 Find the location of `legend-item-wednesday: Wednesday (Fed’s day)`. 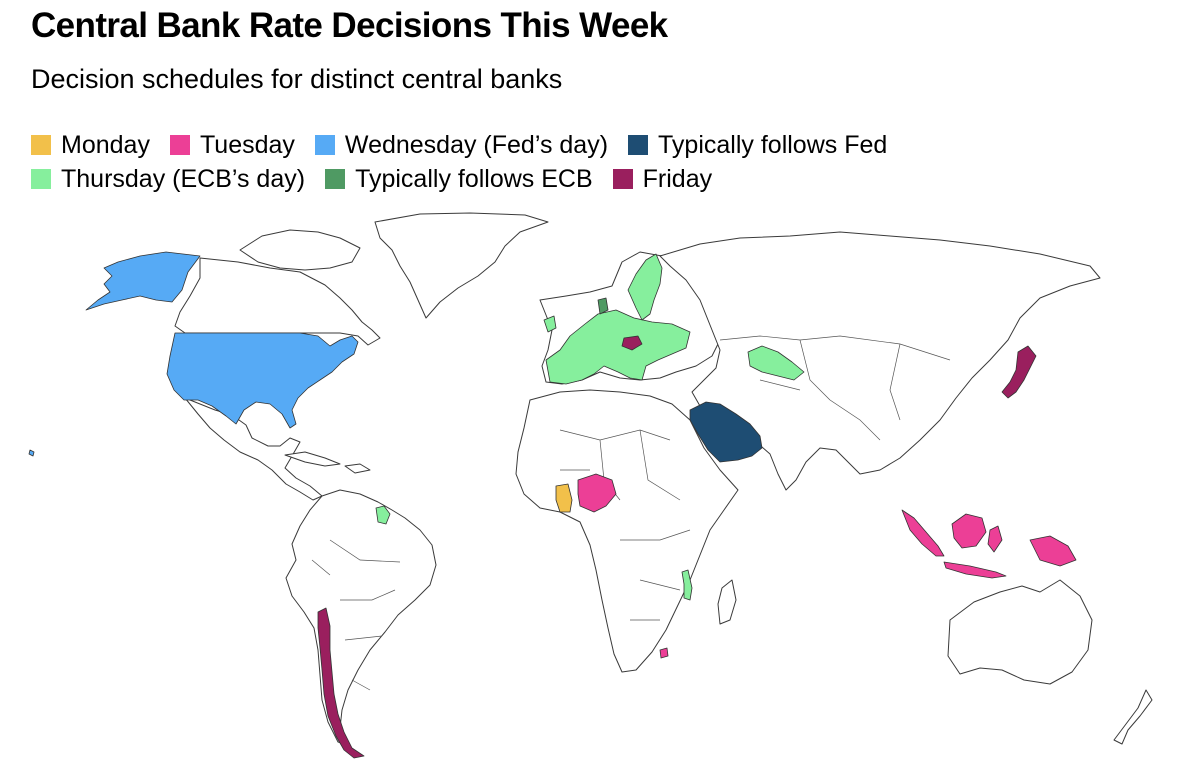

legend-item-wednesday: Wednesday (Fed’s day) is located at coordinates (461, 145).